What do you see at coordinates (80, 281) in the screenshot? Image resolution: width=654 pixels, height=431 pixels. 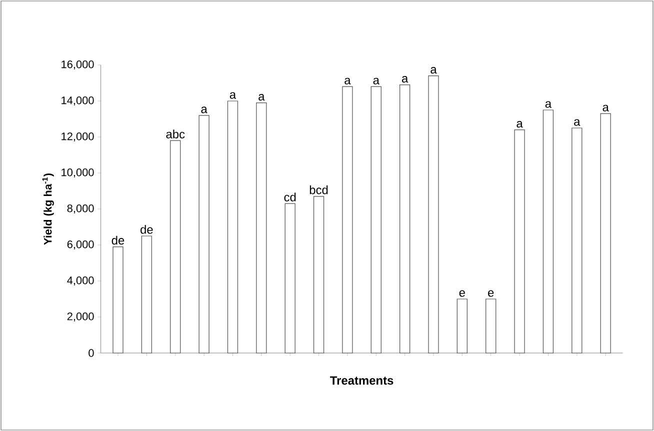 I see `y-tick-label: 4,000` at bounding box center [80, 281].